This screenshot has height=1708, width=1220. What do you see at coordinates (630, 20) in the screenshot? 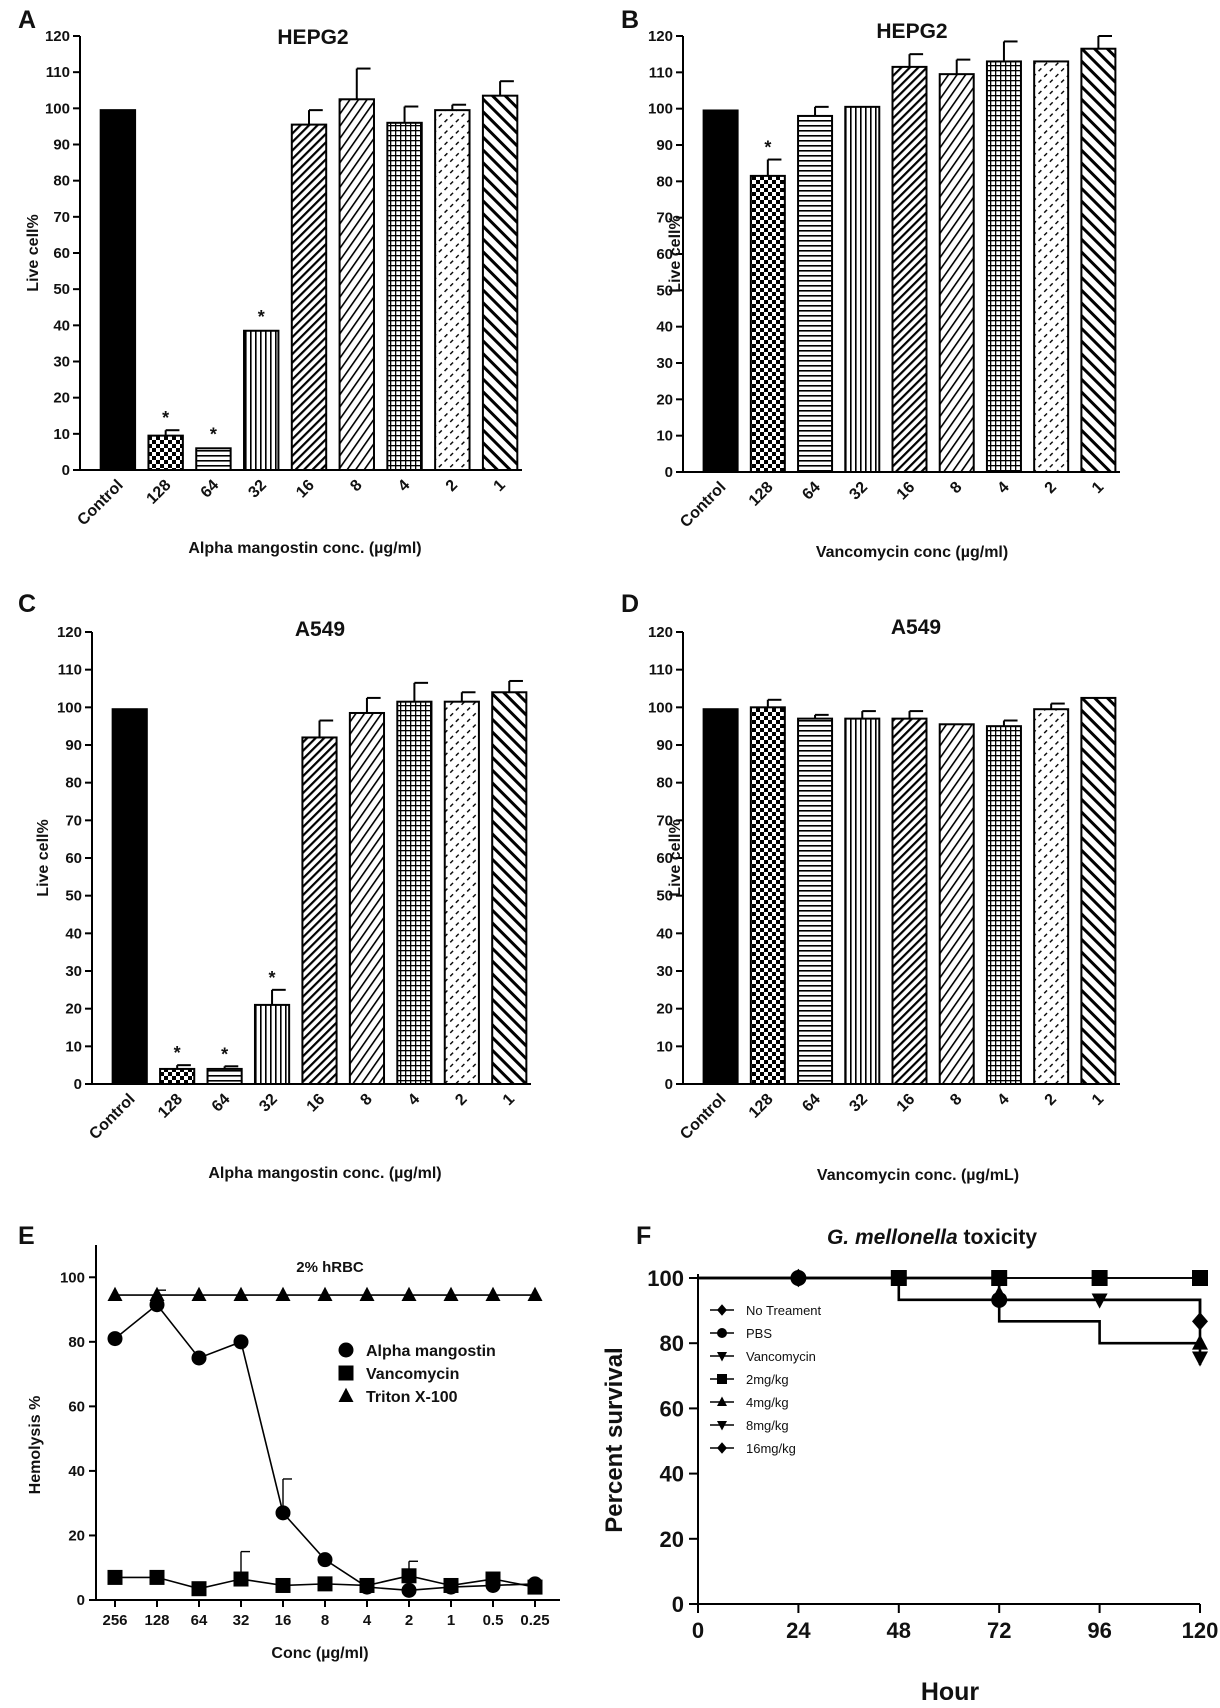
I see `panel-label: B` at bounding box center [630, 20].